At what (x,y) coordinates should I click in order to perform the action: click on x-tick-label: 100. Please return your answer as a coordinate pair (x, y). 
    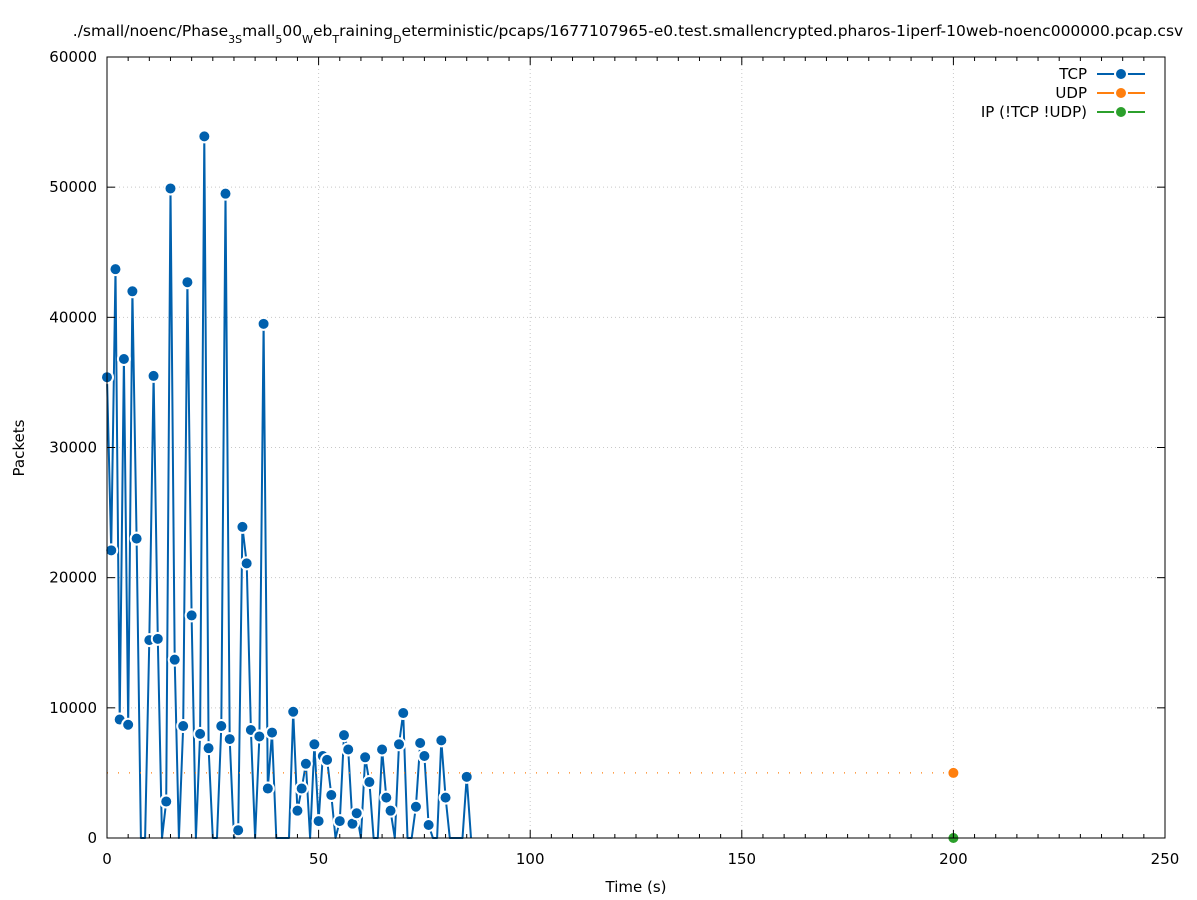
    Looking at the image, I should click on (530, 859).